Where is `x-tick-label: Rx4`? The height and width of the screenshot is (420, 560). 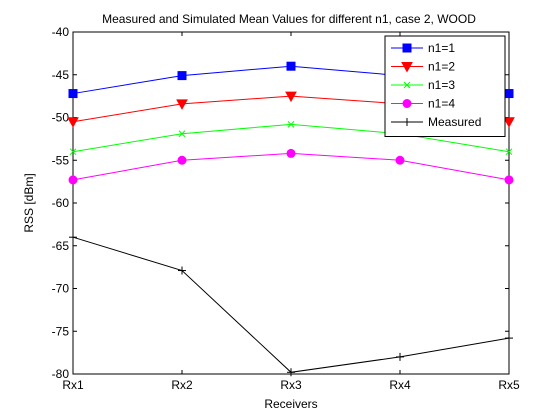
x-tick-label: Rx4 is located at coordinates (400, 385).